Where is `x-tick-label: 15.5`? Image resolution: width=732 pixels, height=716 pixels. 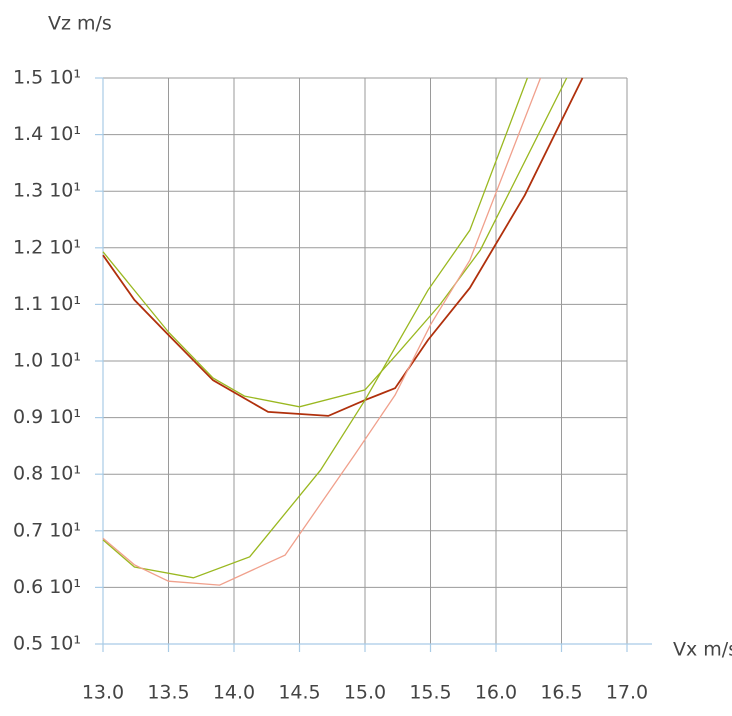
x-tick-label: 15.5 is located at coordinates (430, 693).